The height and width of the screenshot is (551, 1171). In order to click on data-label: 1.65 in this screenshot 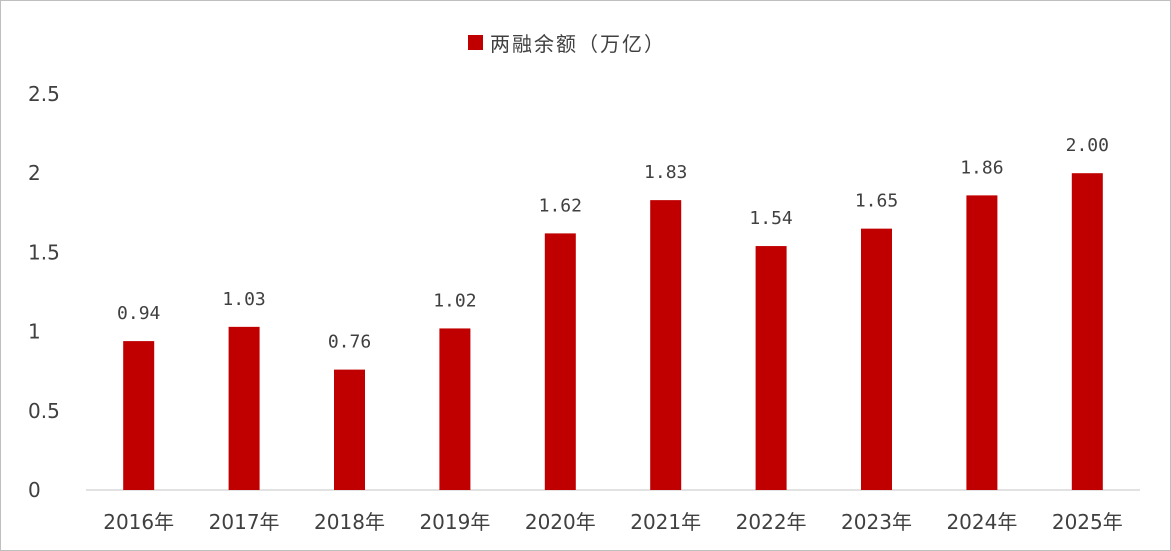, I will do `click(876, 201)`.